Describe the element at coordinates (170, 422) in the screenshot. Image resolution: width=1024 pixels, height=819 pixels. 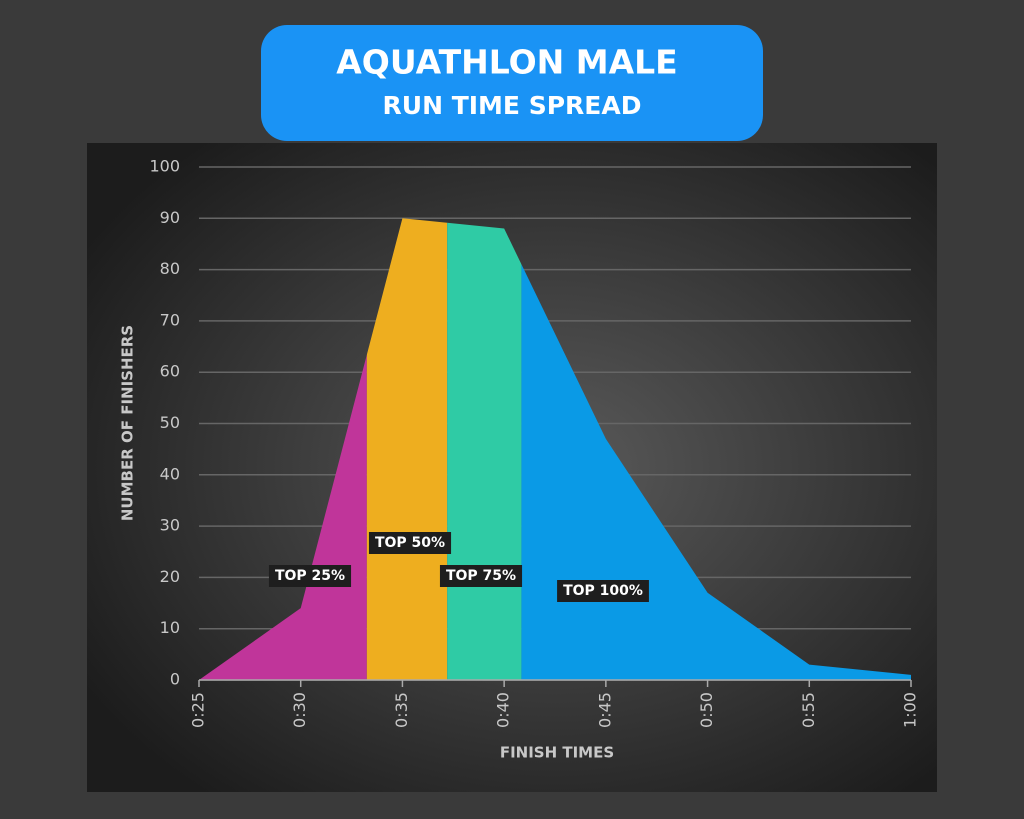
I see `y-tick-label: 50` at that location.